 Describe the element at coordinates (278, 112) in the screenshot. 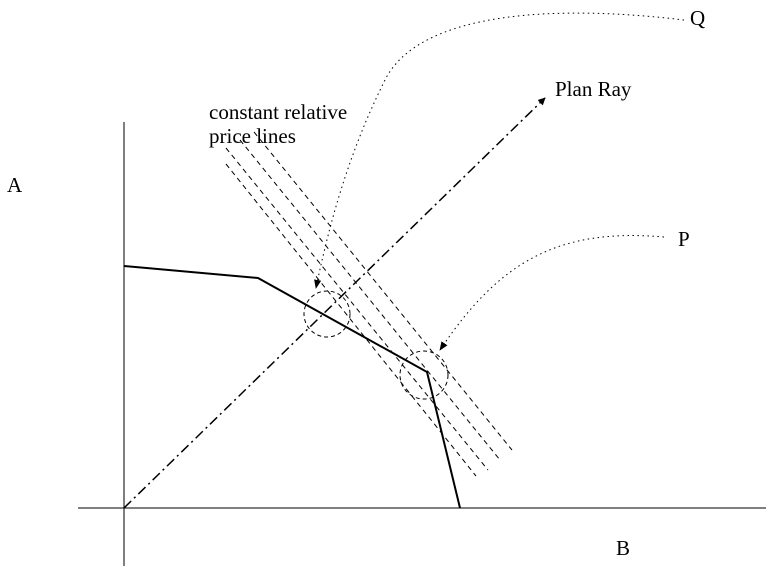

I see `price-lines-label-line-1: constant relative` at that location.